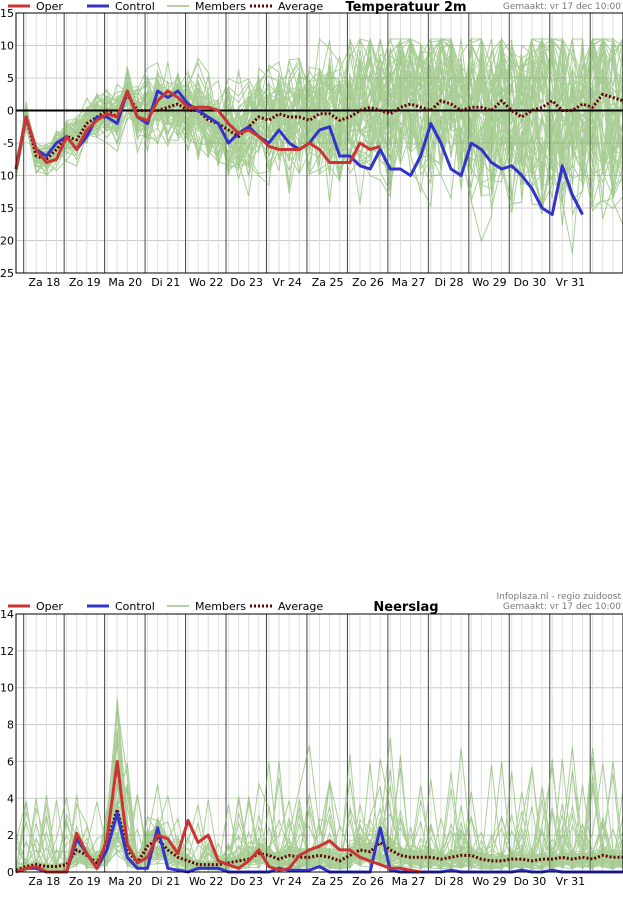 The width and height of the screenshot is (623, 898). What do you see at coordinates (405, 7) in the screenshot?
I see `chart-title: Temperatuur 2m` at bounding box center [405, 7].